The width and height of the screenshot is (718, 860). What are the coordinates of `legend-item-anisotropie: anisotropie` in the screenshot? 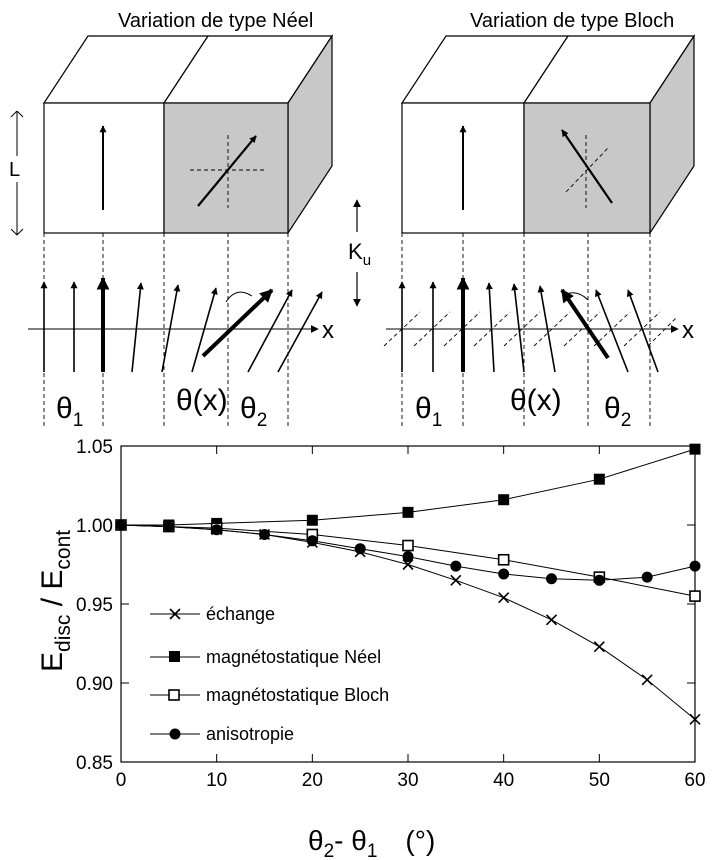 It's located at (222, 734).